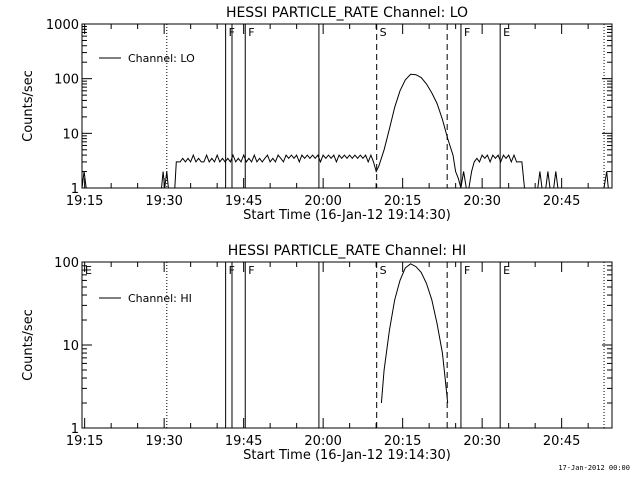 The image size is (640, 484). I want to click on chart-title: HESSI PARTICLE_RATE Channel: HI, so click(347, 251).